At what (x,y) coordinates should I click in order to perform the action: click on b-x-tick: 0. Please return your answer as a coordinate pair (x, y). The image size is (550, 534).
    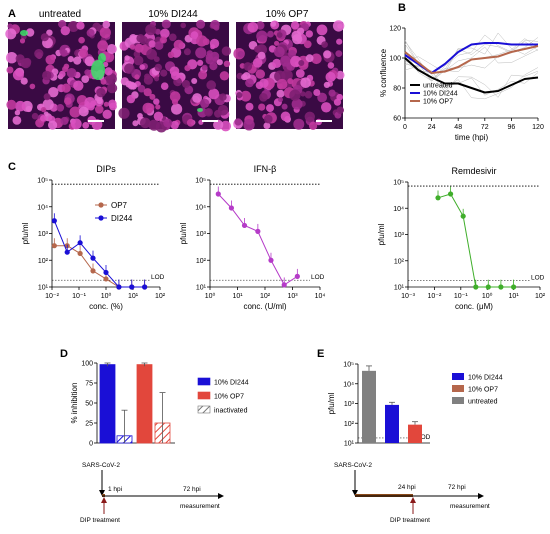
    Looking at the image, I should click on (405, 127).